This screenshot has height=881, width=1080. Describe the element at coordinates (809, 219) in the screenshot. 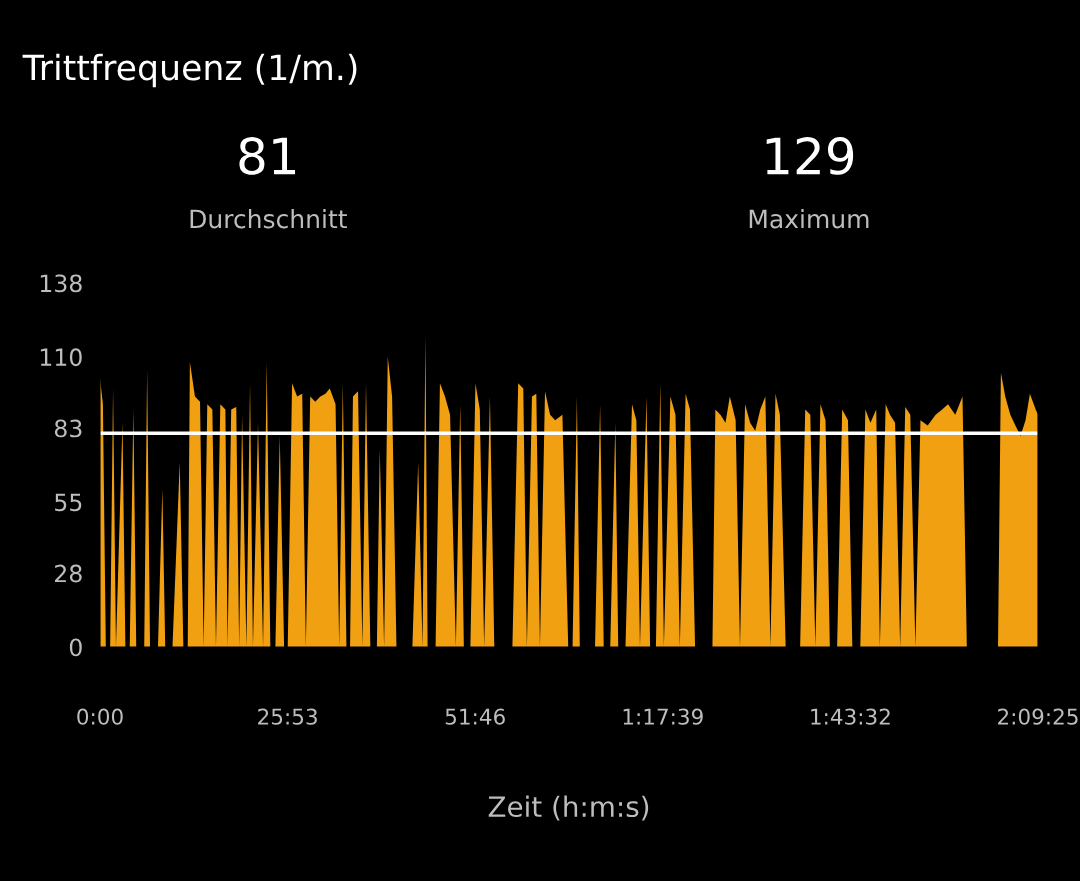

I see `text: Maximum` at that location.